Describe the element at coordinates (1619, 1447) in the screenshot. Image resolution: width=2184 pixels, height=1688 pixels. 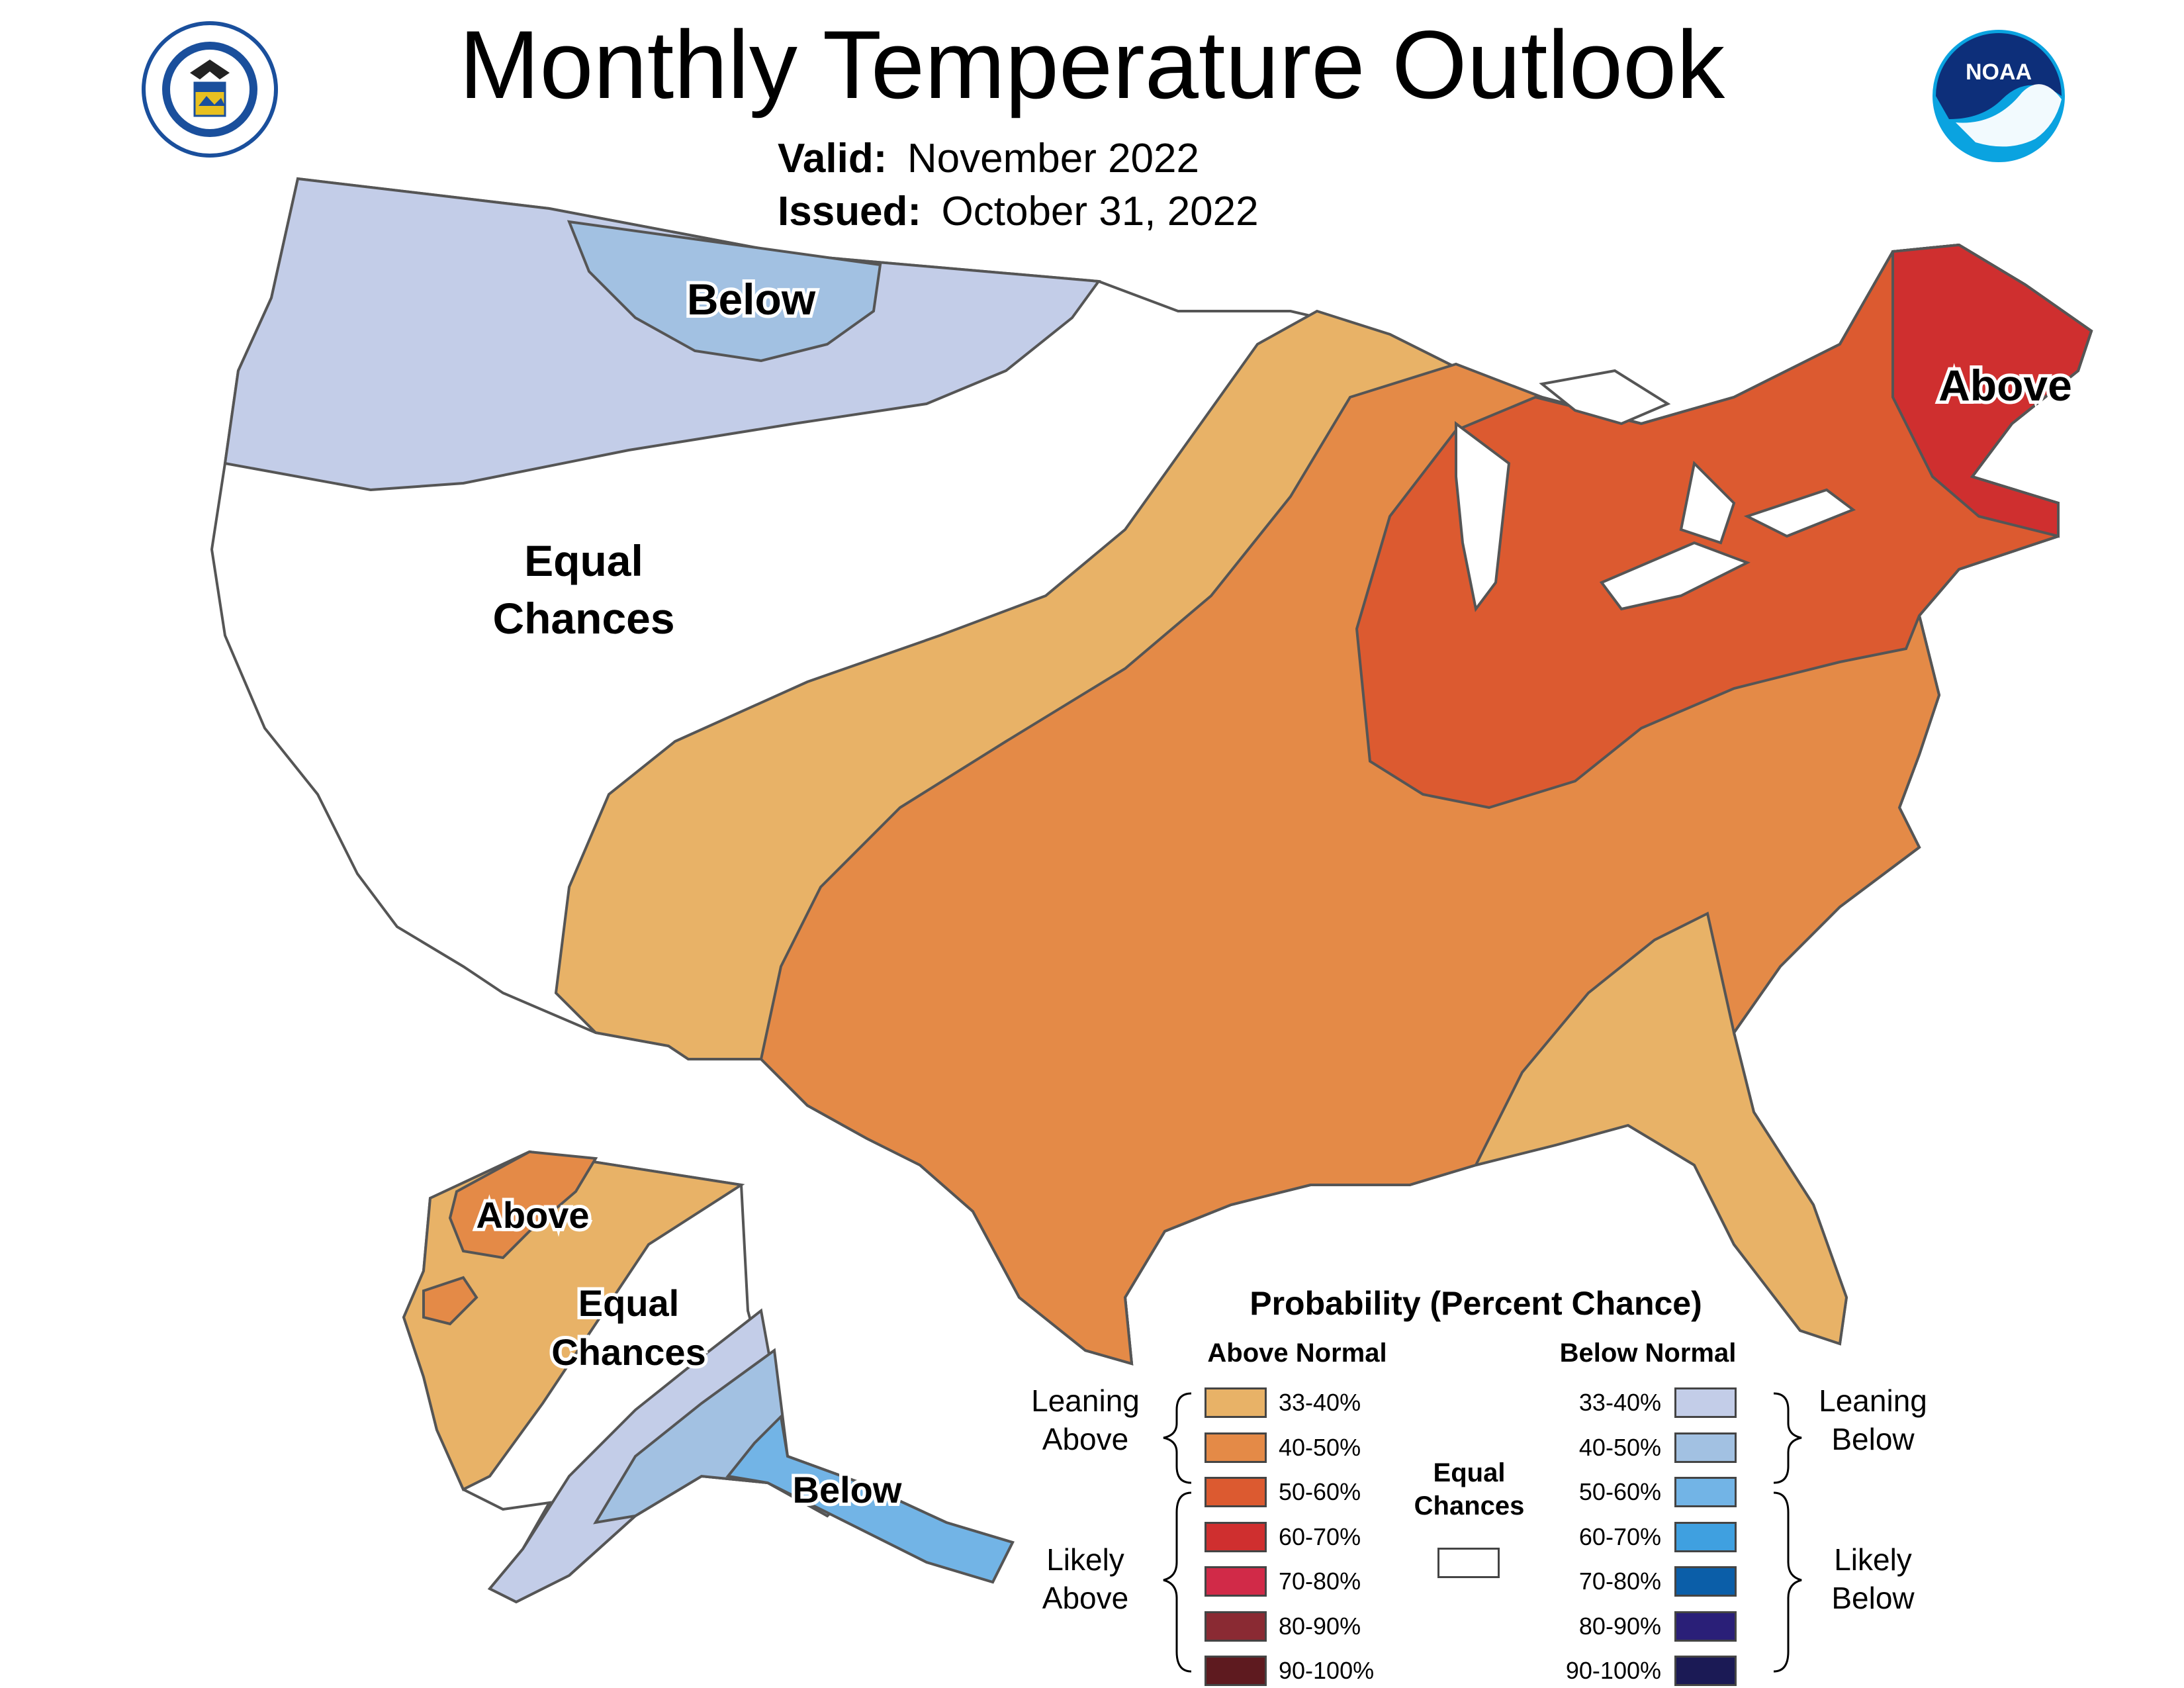
I see `legend-below-pct-1: 40-50%` at that location.